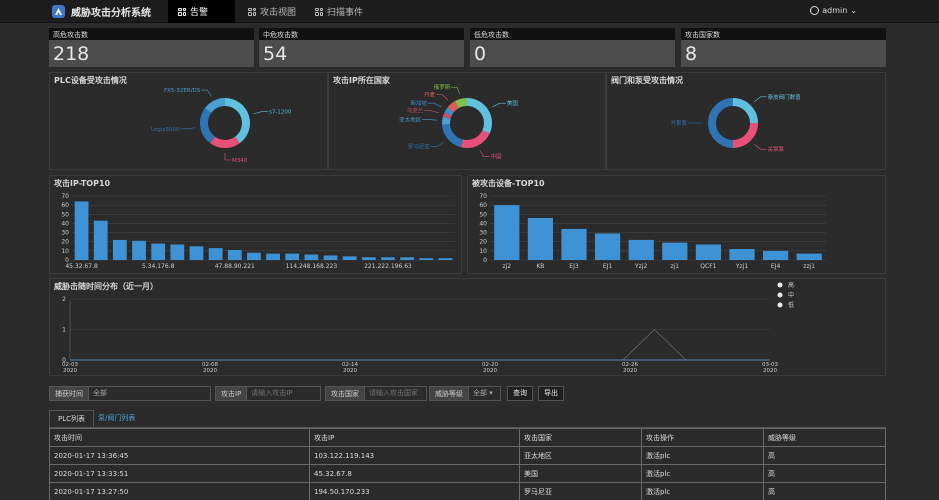  I want to click on slice-label: FX5-32ER/DS, so click(182, 91).